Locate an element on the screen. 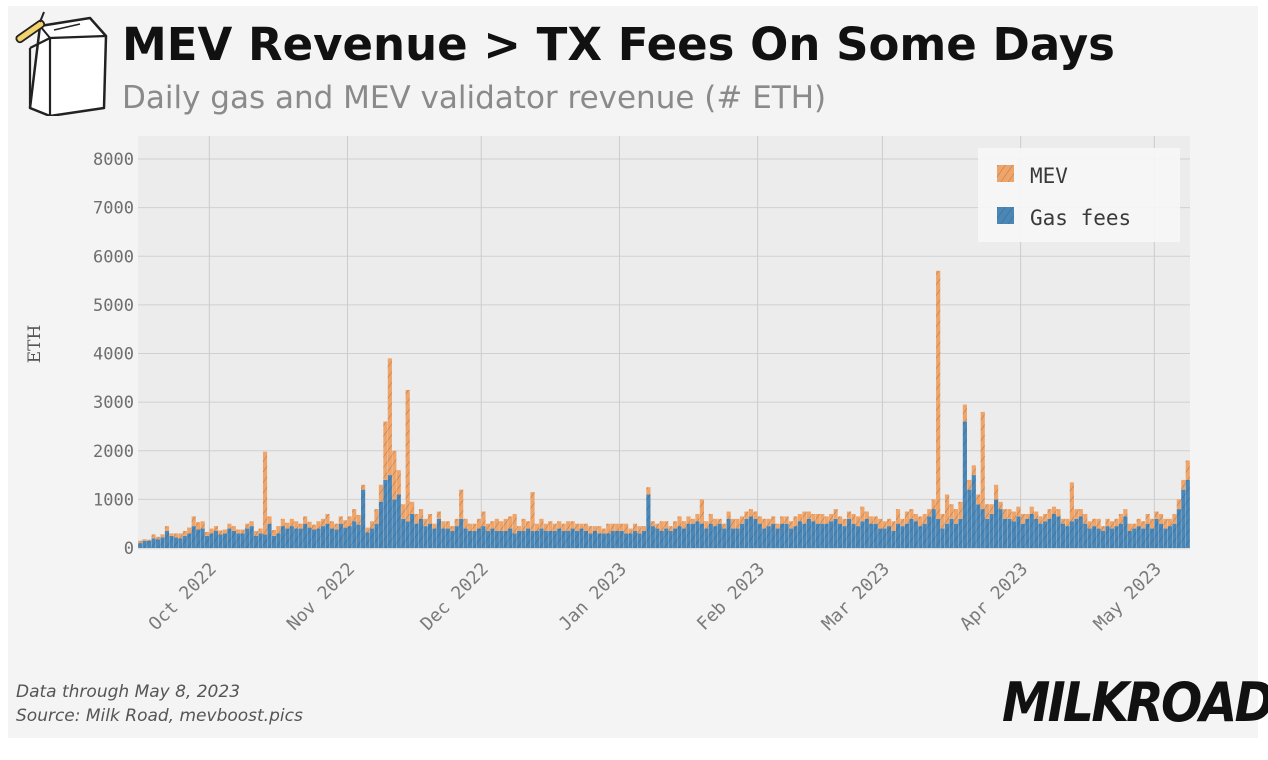  y-tick-label: 7000 is located at coordinates (113, 209).